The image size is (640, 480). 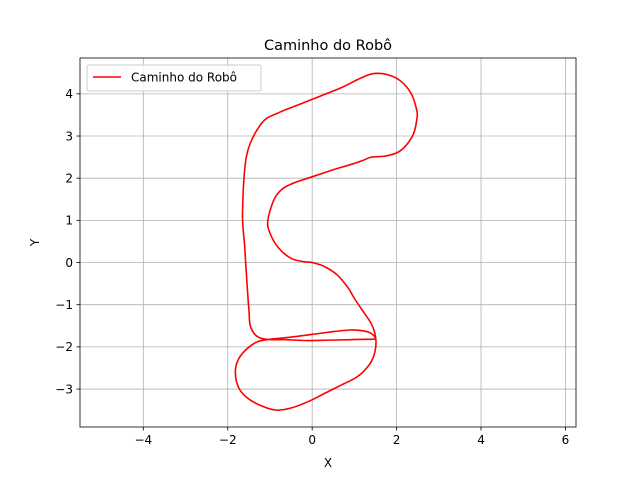 I want to click on x-tick-label: −2, so click(x=228, y=440).